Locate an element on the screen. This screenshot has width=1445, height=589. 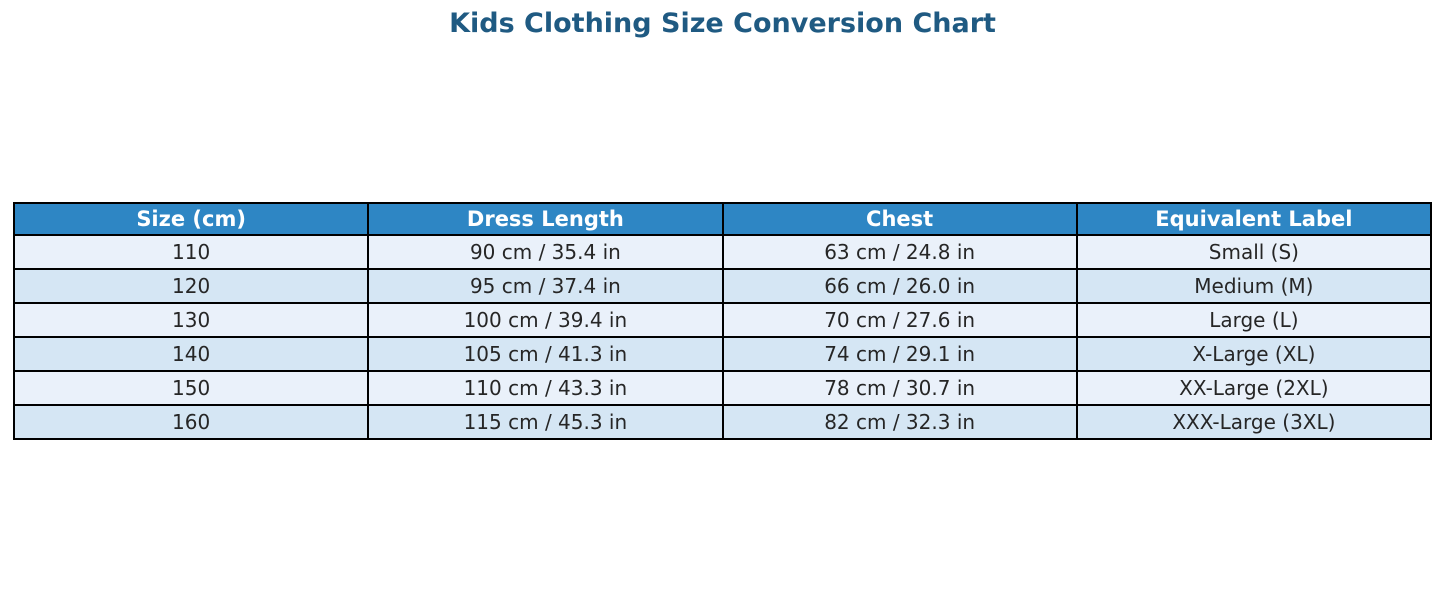
cell-dress-length: 105 cm / 41.3 in is located at coordinates (545, 354).